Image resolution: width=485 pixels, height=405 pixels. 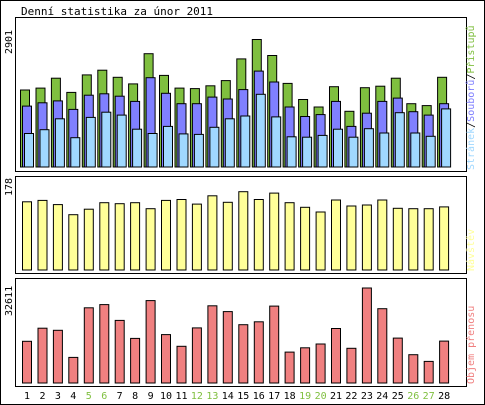 I want to click on day-label: 19, so click(x=305, y=396).